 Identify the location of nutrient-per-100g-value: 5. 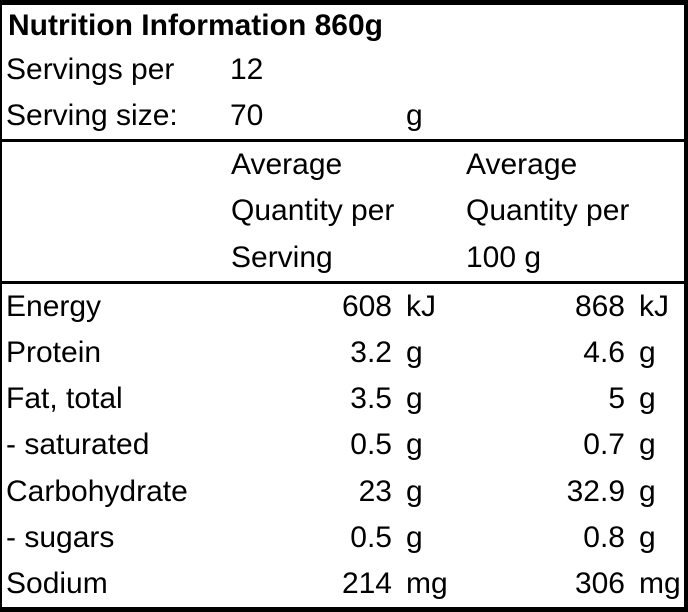
(616, 399).